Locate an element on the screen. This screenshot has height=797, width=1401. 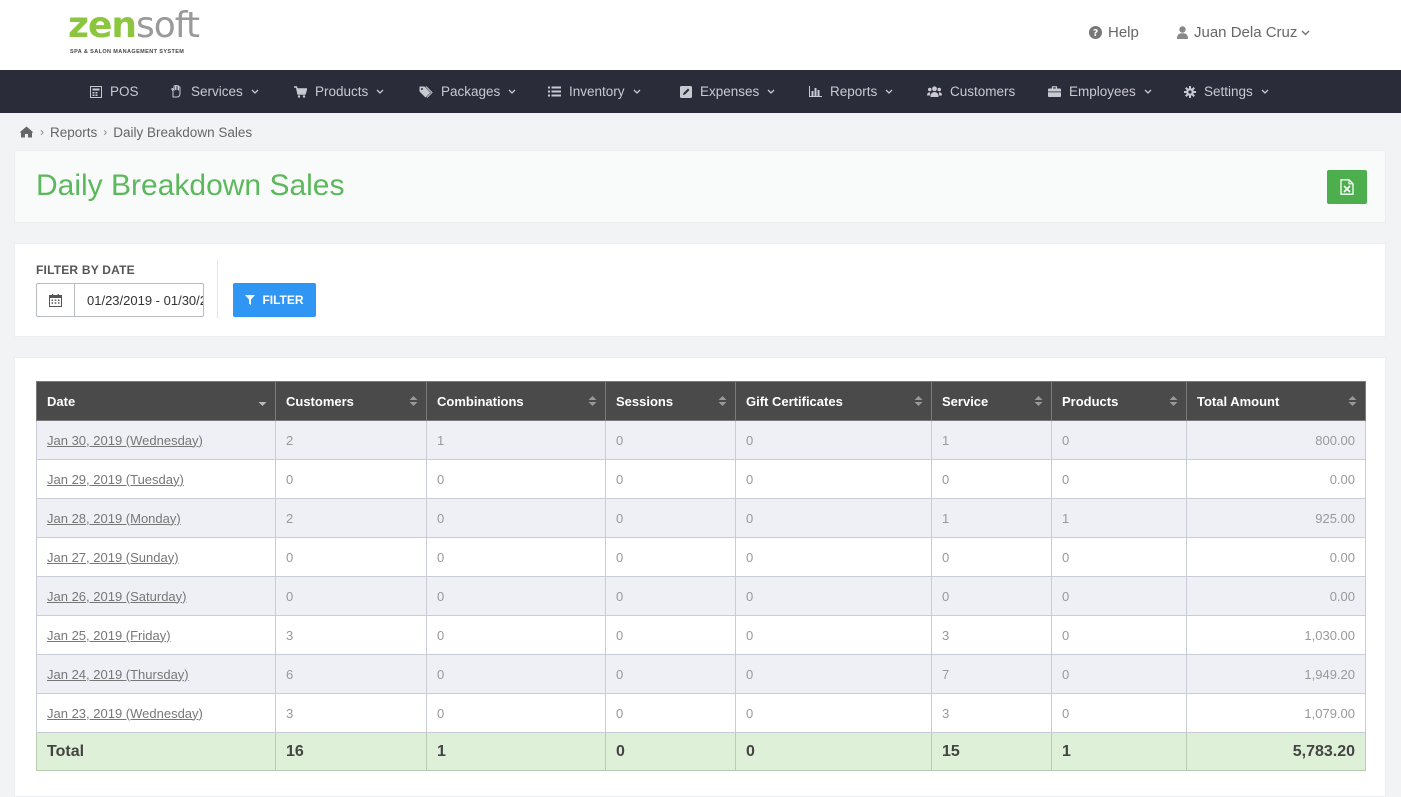
date-cell: Jan 26, 2019 (Saturday) is located at coordinates (156, 596).